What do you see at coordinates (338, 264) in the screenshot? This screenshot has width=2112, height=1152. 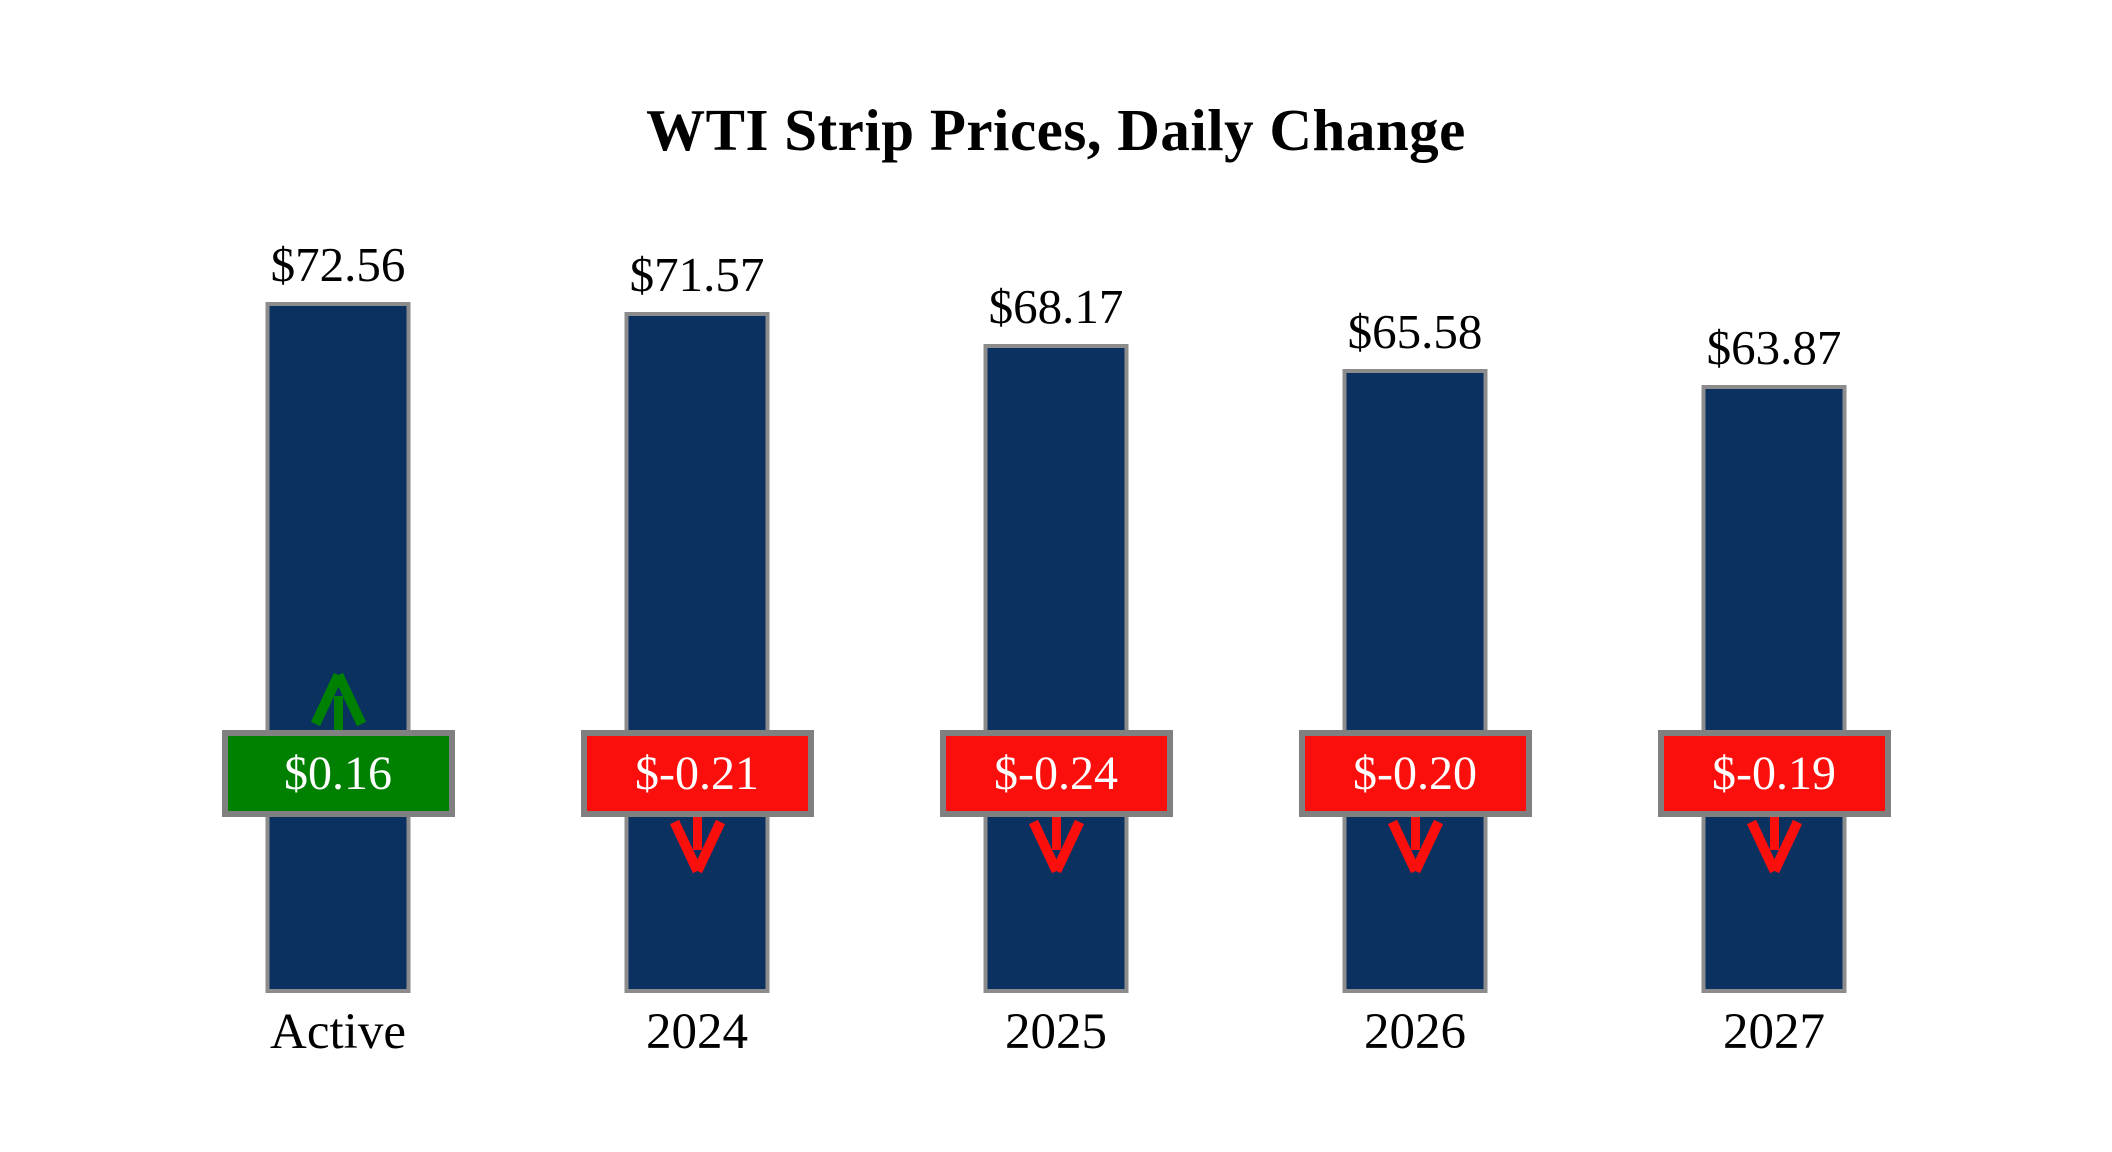 I see `price-label: $72.56` at bounding box center [338, 264].